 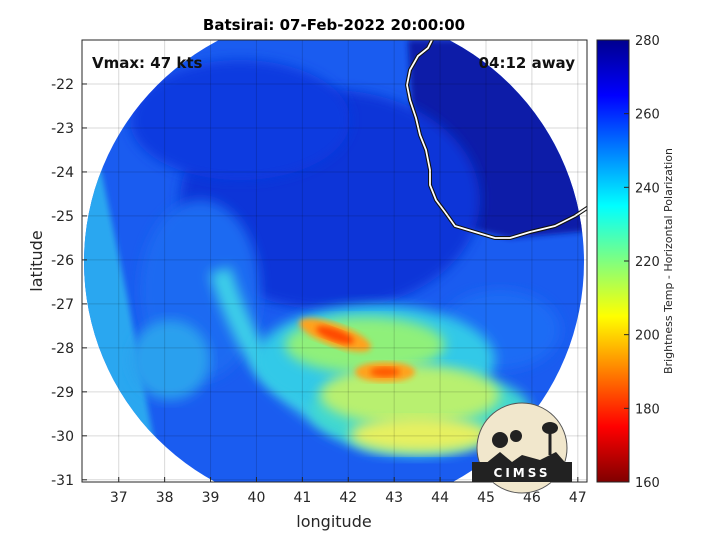 I want to click on x-tick-label: 37, so click(x=119, y=498).